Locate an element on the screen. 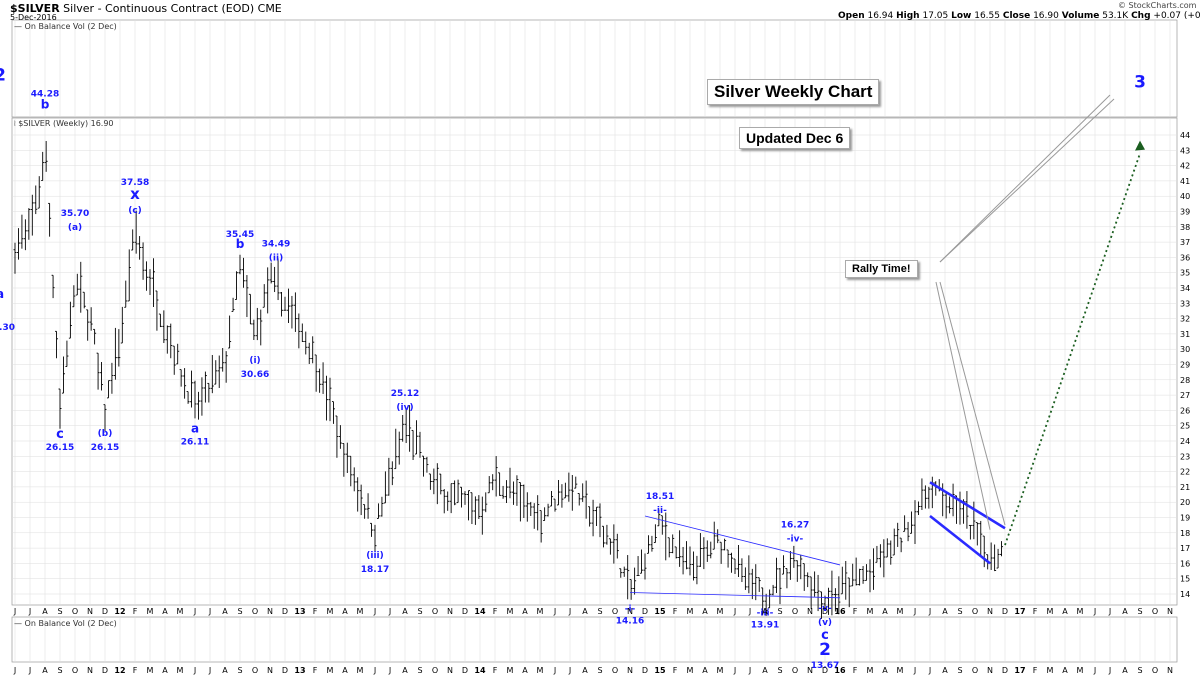 This screenshot has width=1200, height=678. y-tick-label: 44 is located at coordinates (1185, 135).